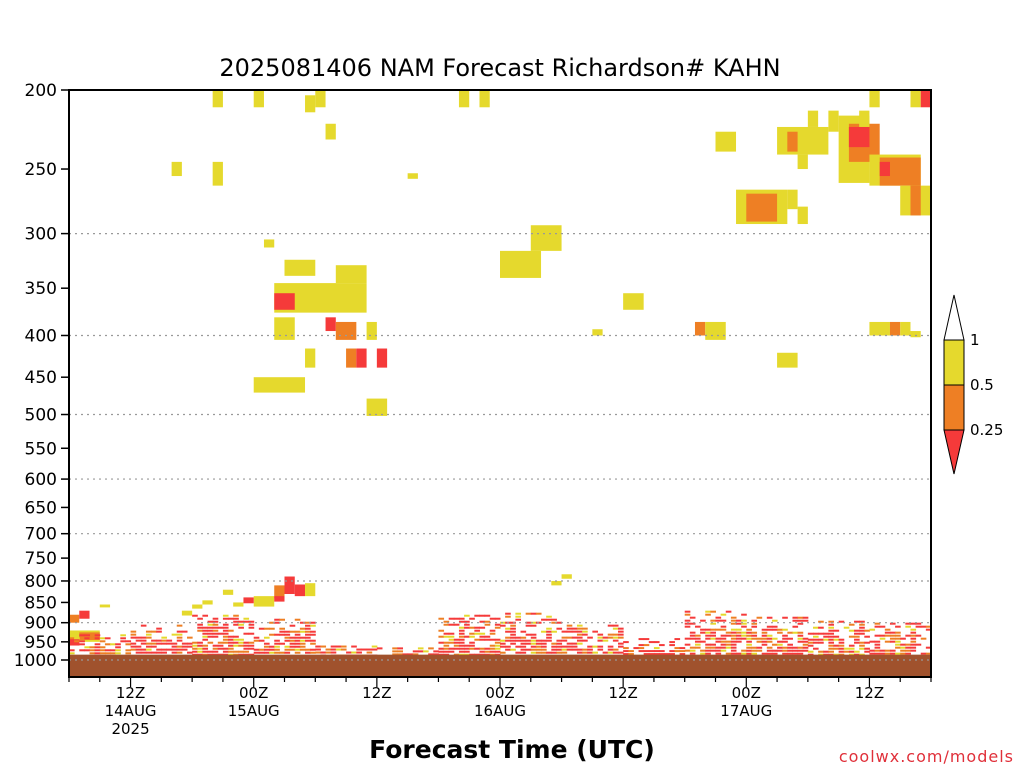 The width and height of the screenshot is (1024, 768). I want to click on ytick-label-600: 600, so click(41, 480).